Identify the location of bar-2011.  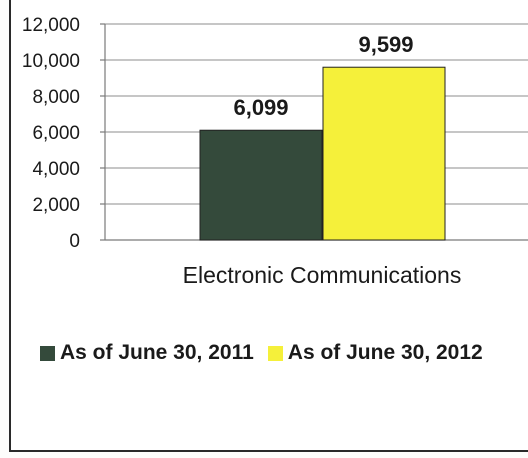
(261, 185).